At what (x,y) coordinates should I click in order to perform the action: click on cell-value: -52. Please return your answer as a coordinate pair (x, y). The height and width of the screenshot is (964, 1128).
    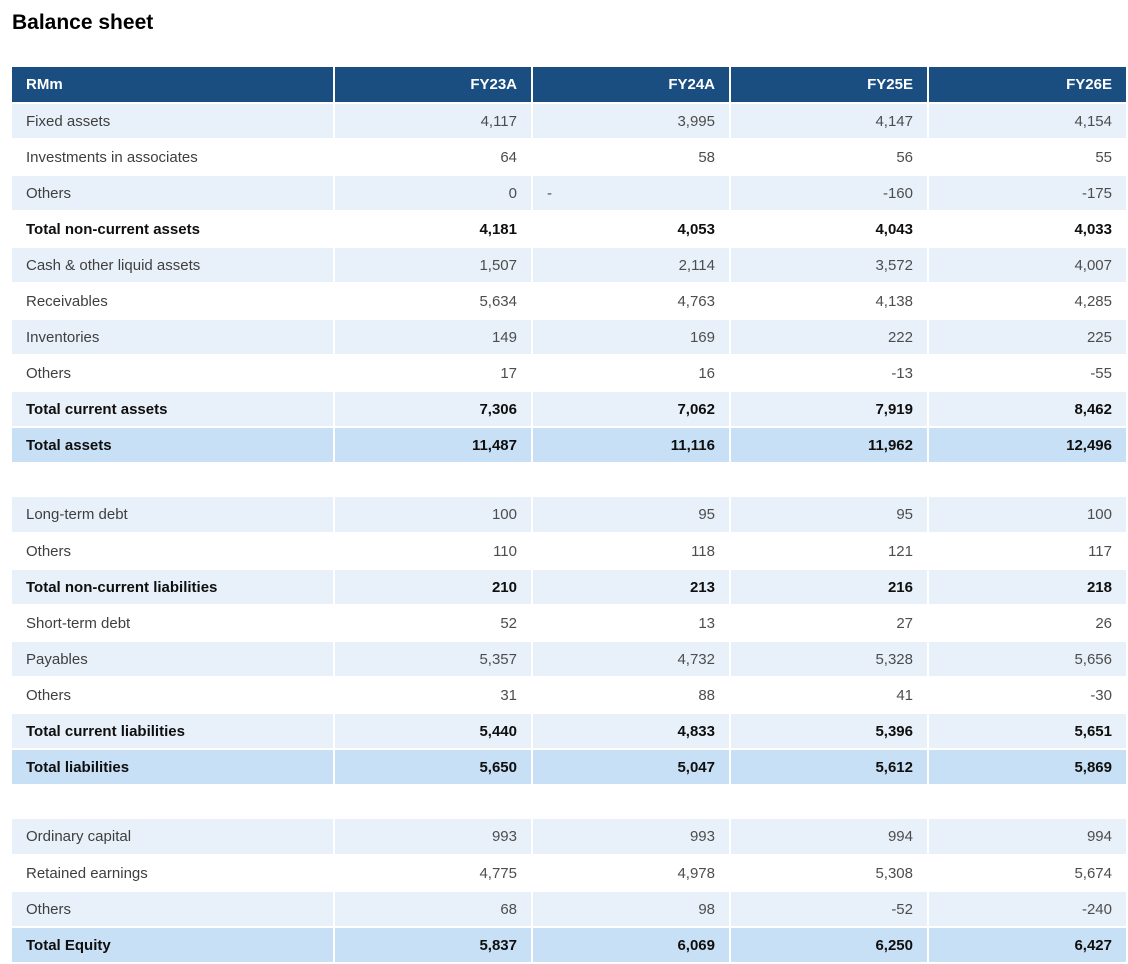
    Looking at the image, I should click on (829, 909).